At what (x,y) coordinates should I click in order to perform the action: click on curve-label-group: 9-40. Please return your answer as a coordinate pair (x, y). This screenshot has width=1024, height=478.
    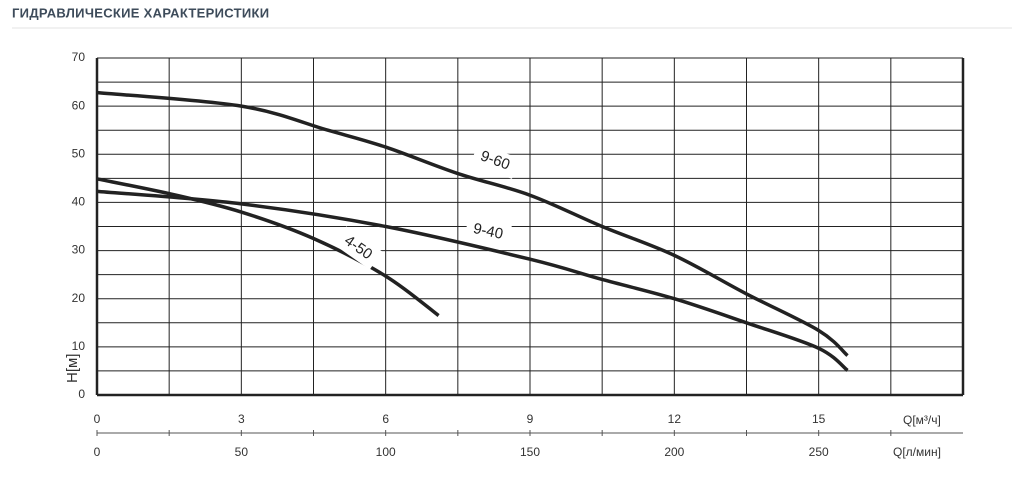
    Looking at the image, I should click on (488, 232).